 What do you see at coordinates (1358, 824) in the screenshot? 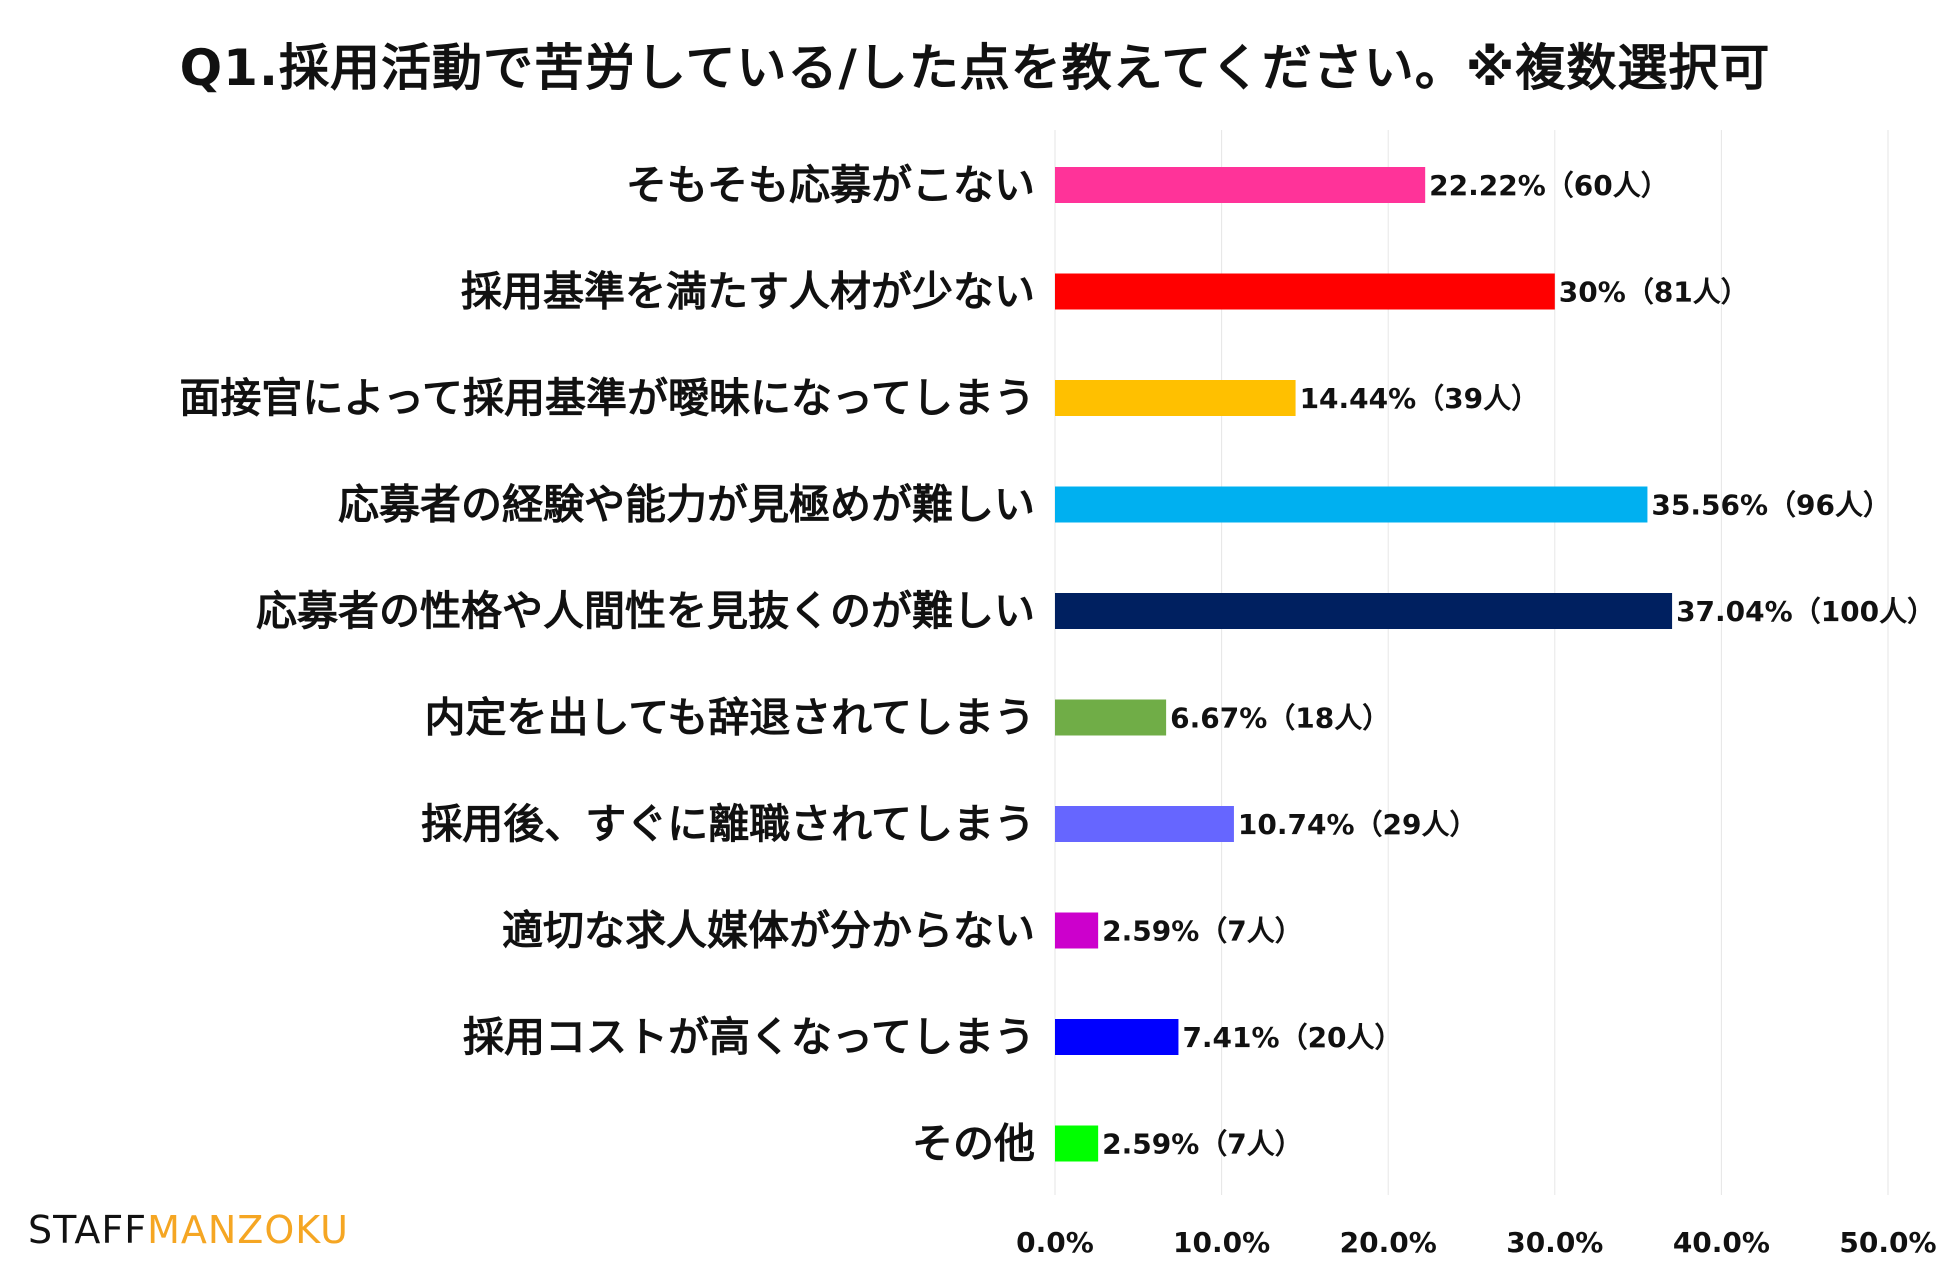
I see `data-label-6: 10.74%（29人）` at bounding box center [1358, 824].